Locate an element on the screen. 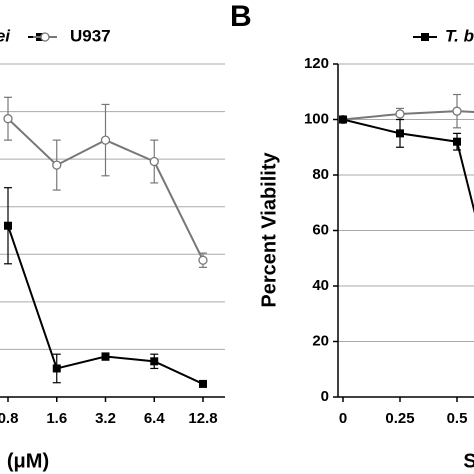  y-tick-label: 80 is located at coordinates (320, 174).